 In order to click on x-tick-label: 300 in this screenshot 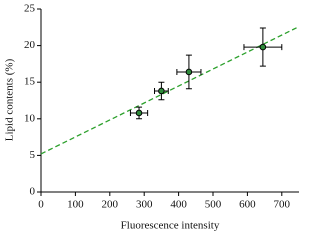, I will do `click(144, 205)`.